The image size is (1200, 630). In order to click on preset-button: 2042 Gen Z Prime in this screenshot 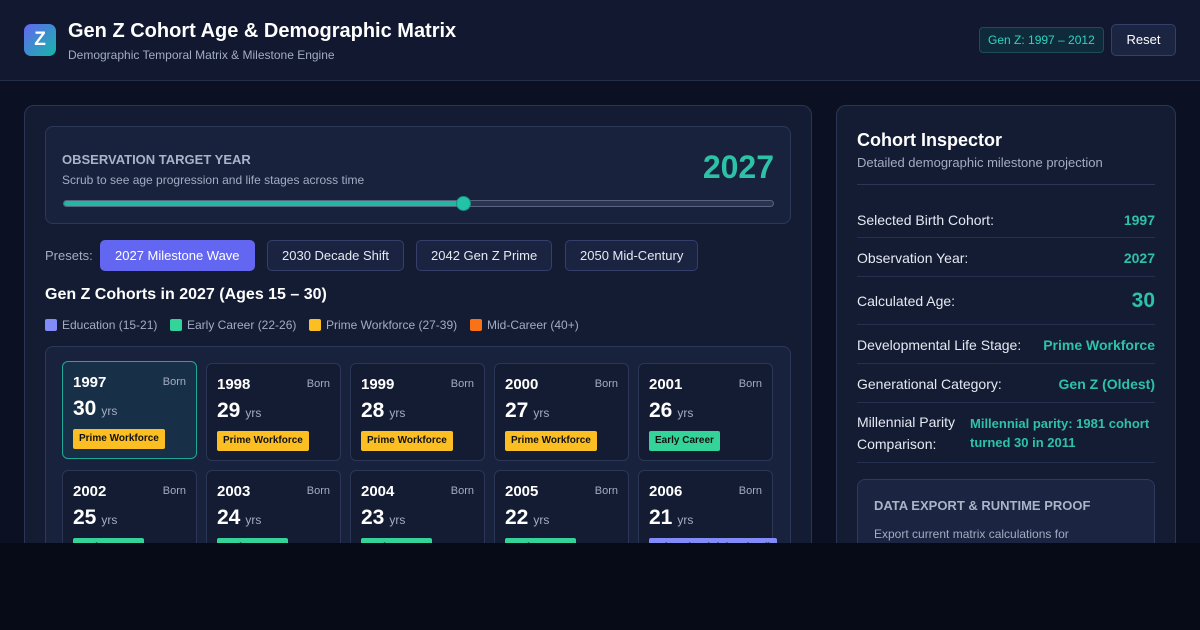, I will do `click(484, 255)`.